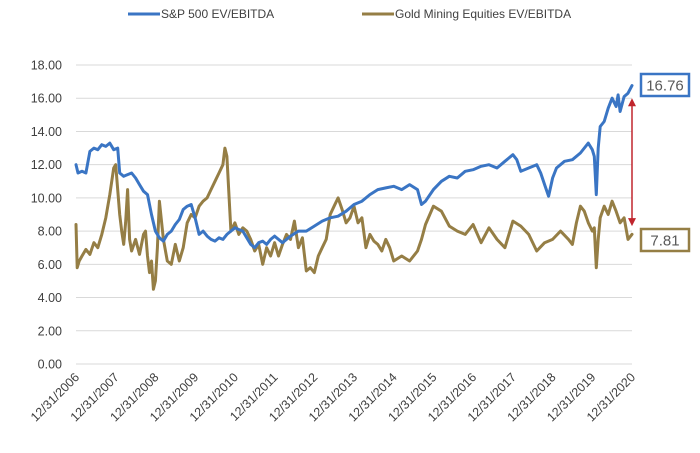 The image size is (700, 453). What do you see at coordinates (46, 165) in the screenshot?
I see `y-tick-label: 12.00` at bounding box center [46, 165].